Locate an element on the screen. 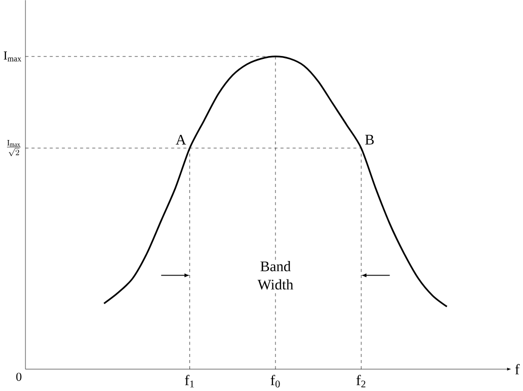 Image resolution: width=523 pixels, height=391 pixels. annotation: A is located at coordinates (181, 139).